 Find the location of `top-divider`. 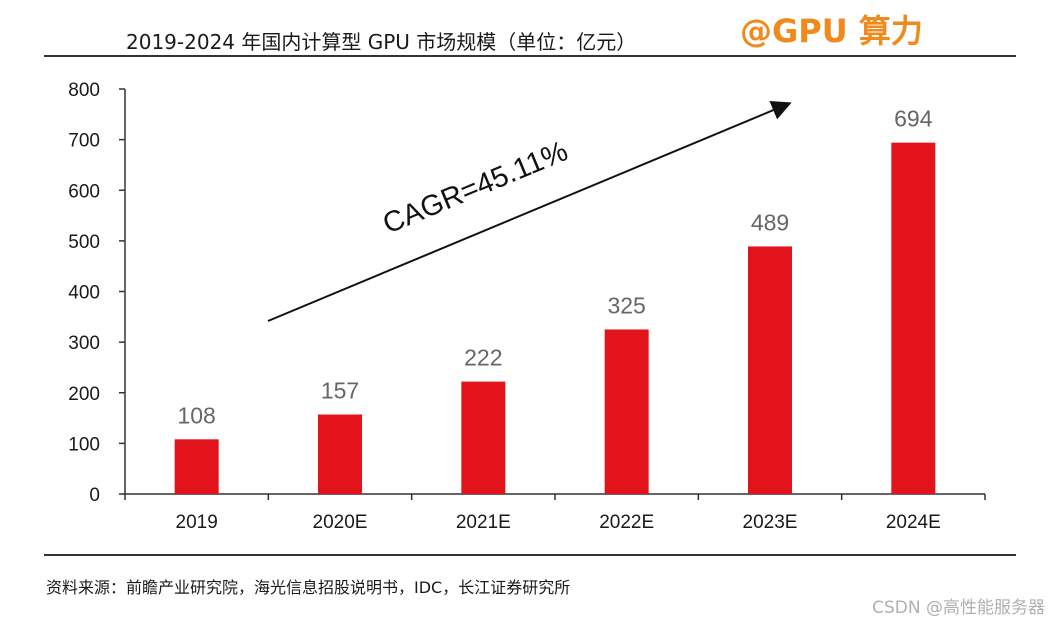

top-divider is located at coordinates (530, 56).